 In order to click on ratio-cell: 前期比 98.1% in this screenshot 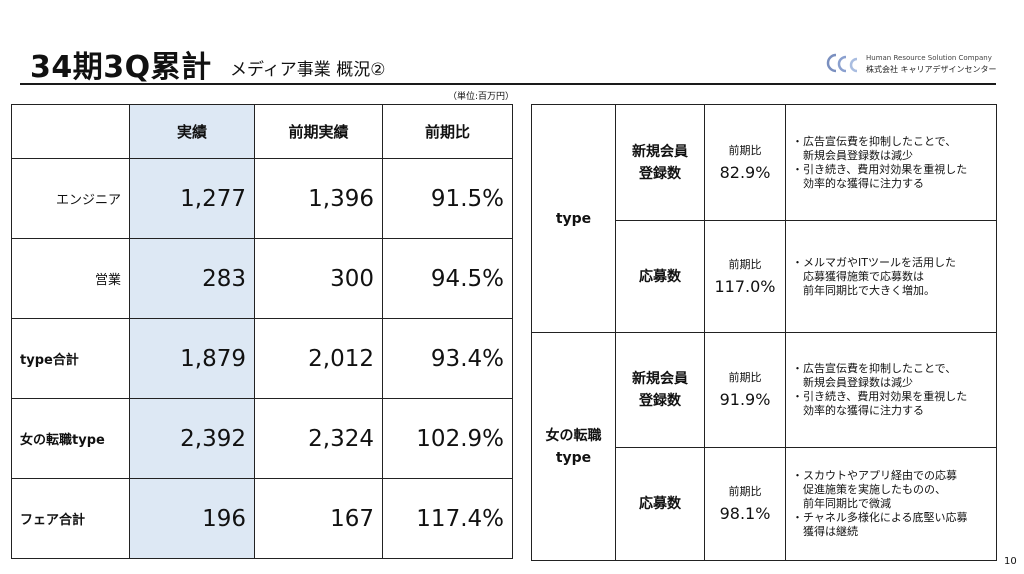, I will do `click(745, 504)`.